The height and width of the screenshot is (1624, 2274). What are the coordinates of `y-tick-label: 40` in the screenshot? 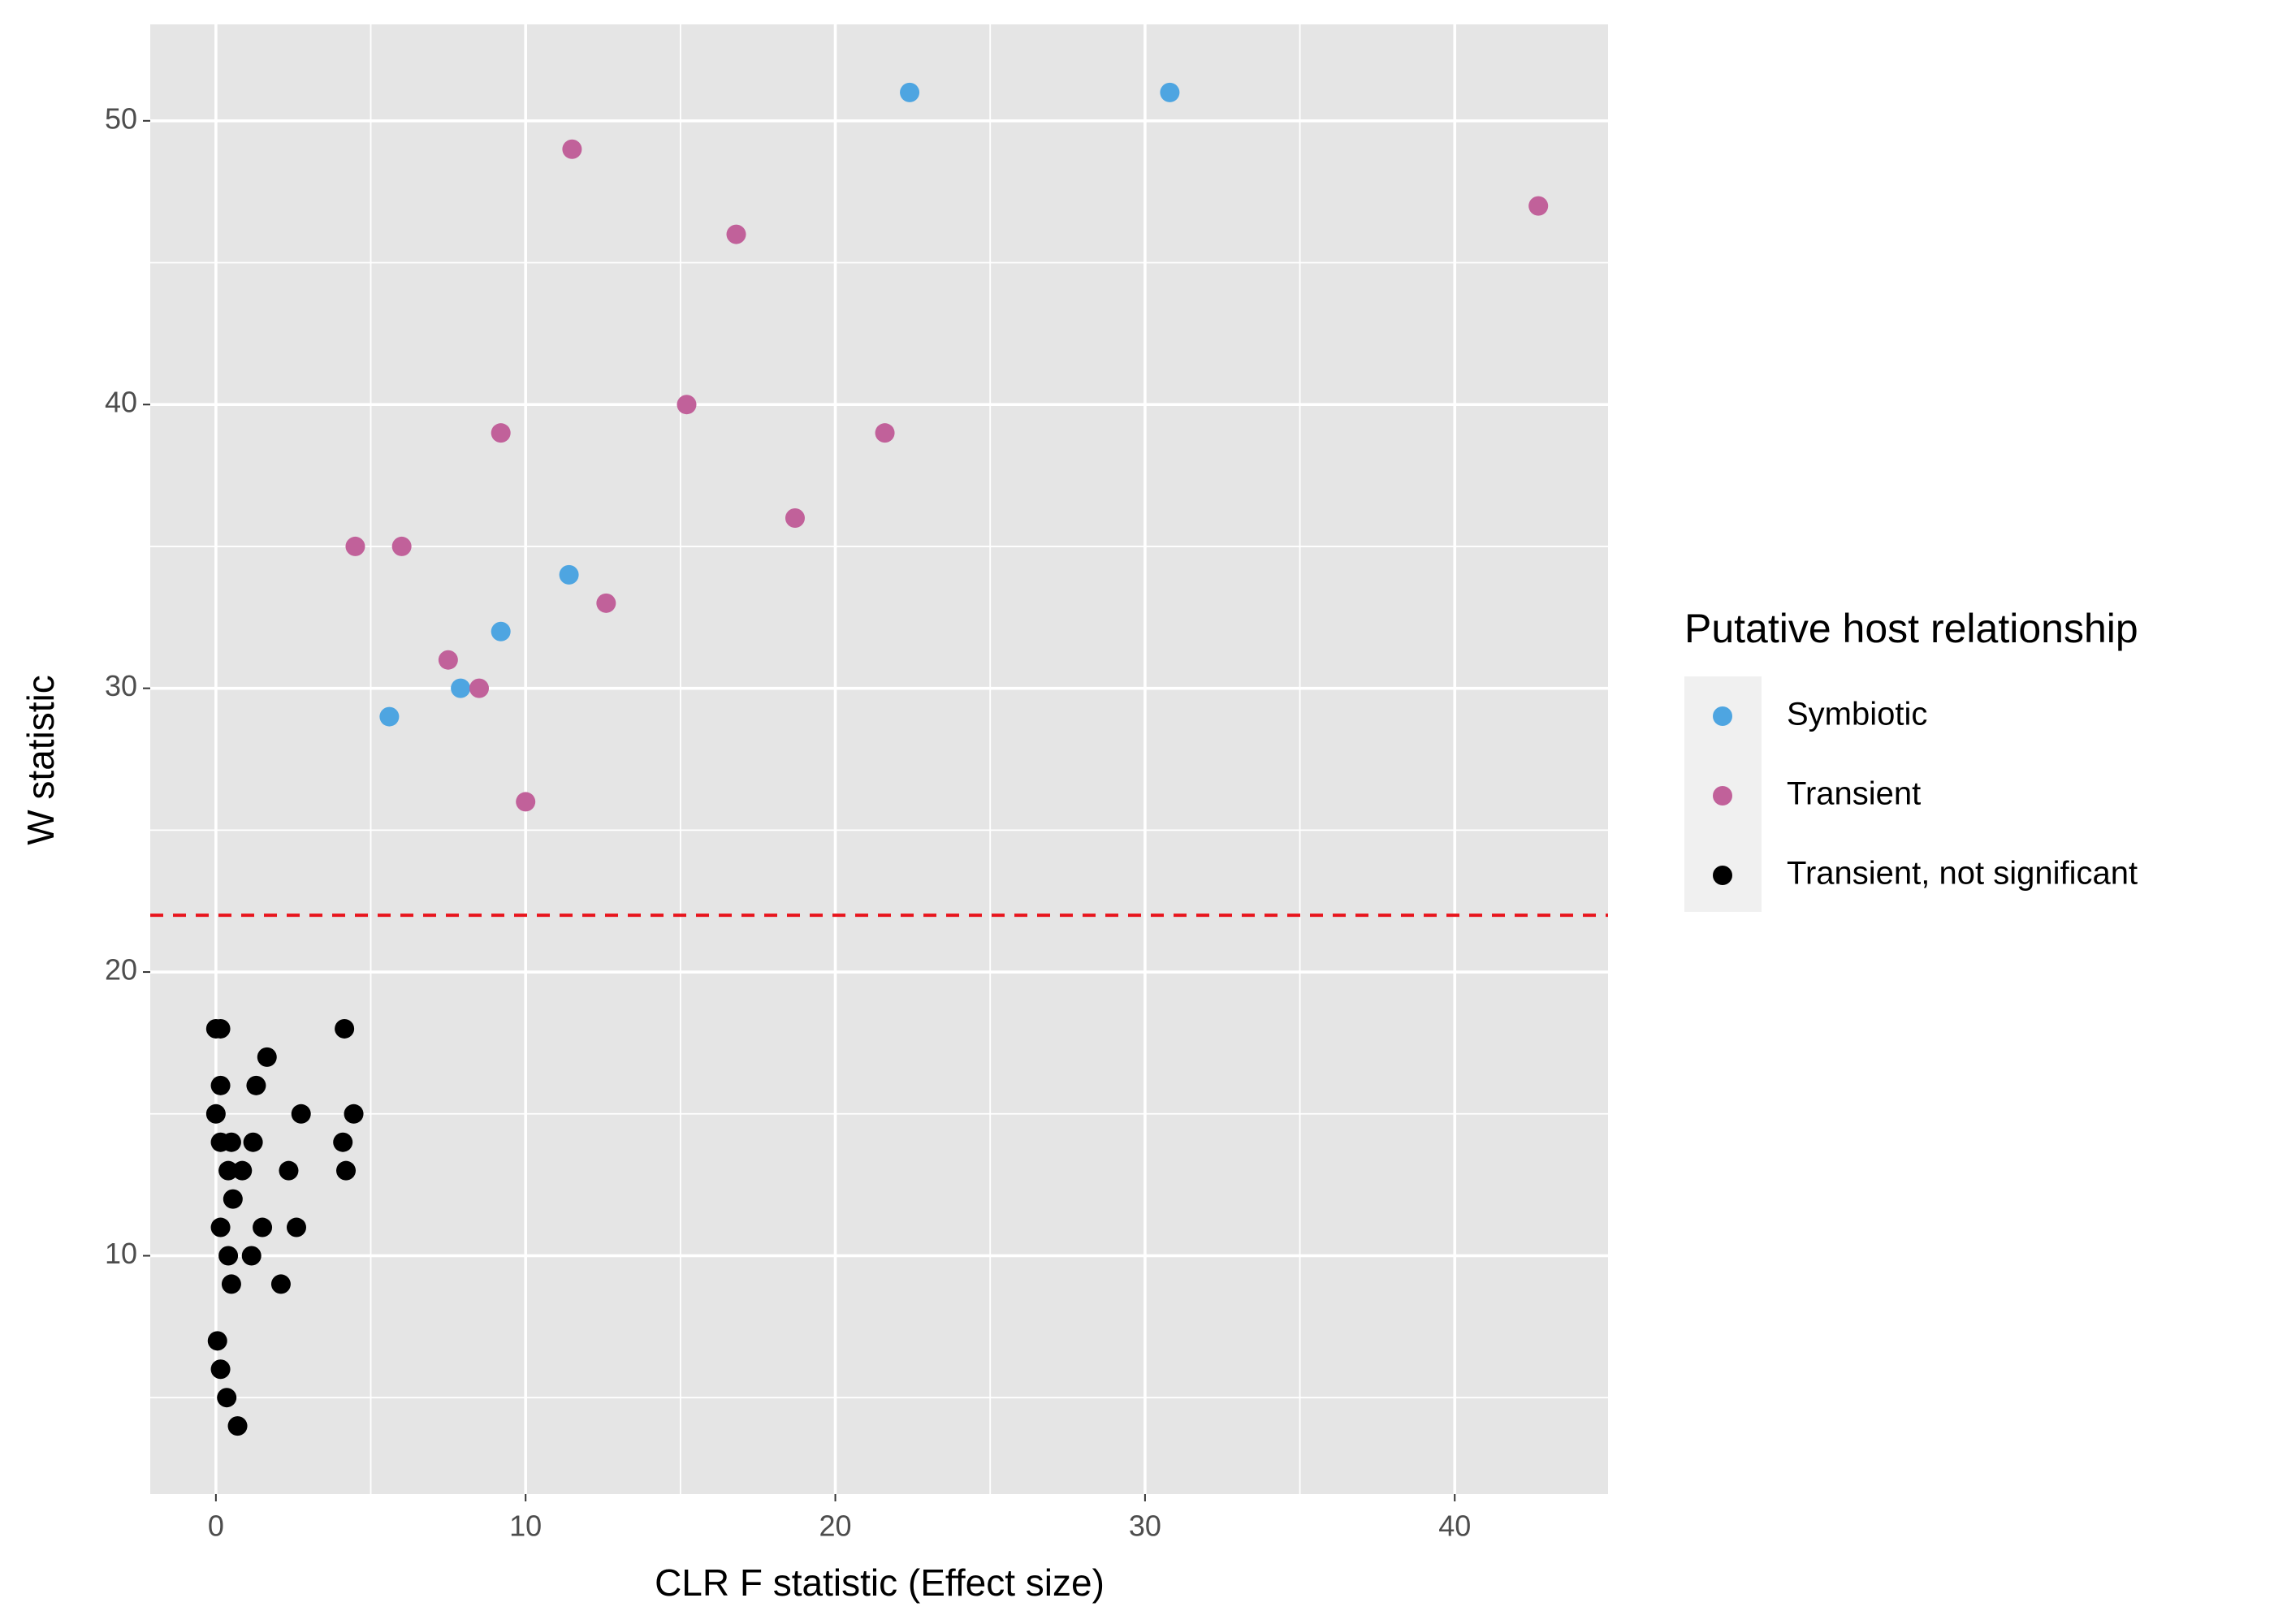 It's located at (121, 403).